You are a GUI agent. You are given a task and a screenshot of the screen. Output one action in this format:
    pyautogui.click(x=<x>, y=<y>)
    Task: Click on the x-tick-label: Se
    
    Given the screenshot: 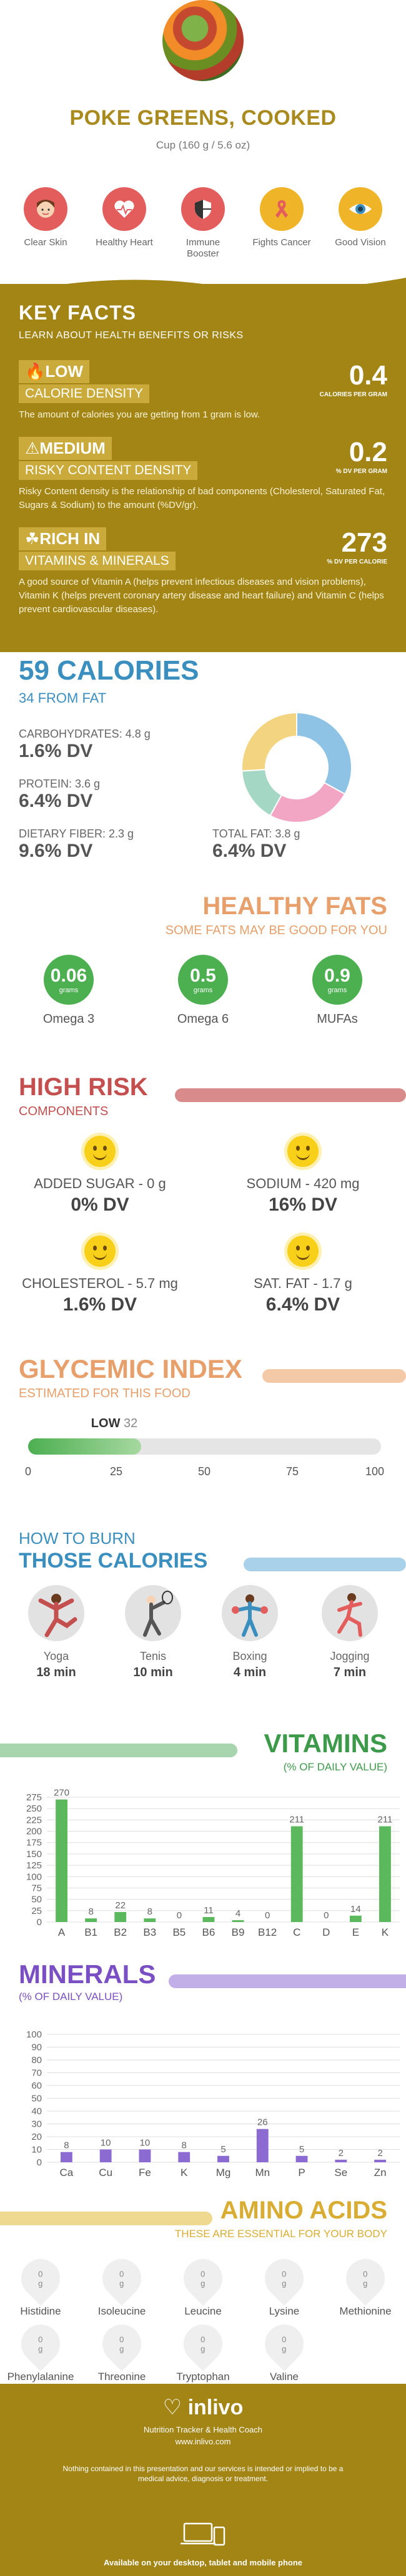 What is the action you would take?
    pyautogui.click(x=340, y=2172)
    